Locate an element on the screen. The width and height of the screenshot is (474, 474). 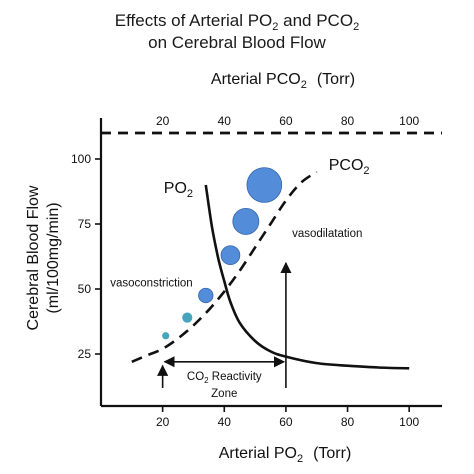
top-x-tick-label: 20 is located at coordinates (163, 121).